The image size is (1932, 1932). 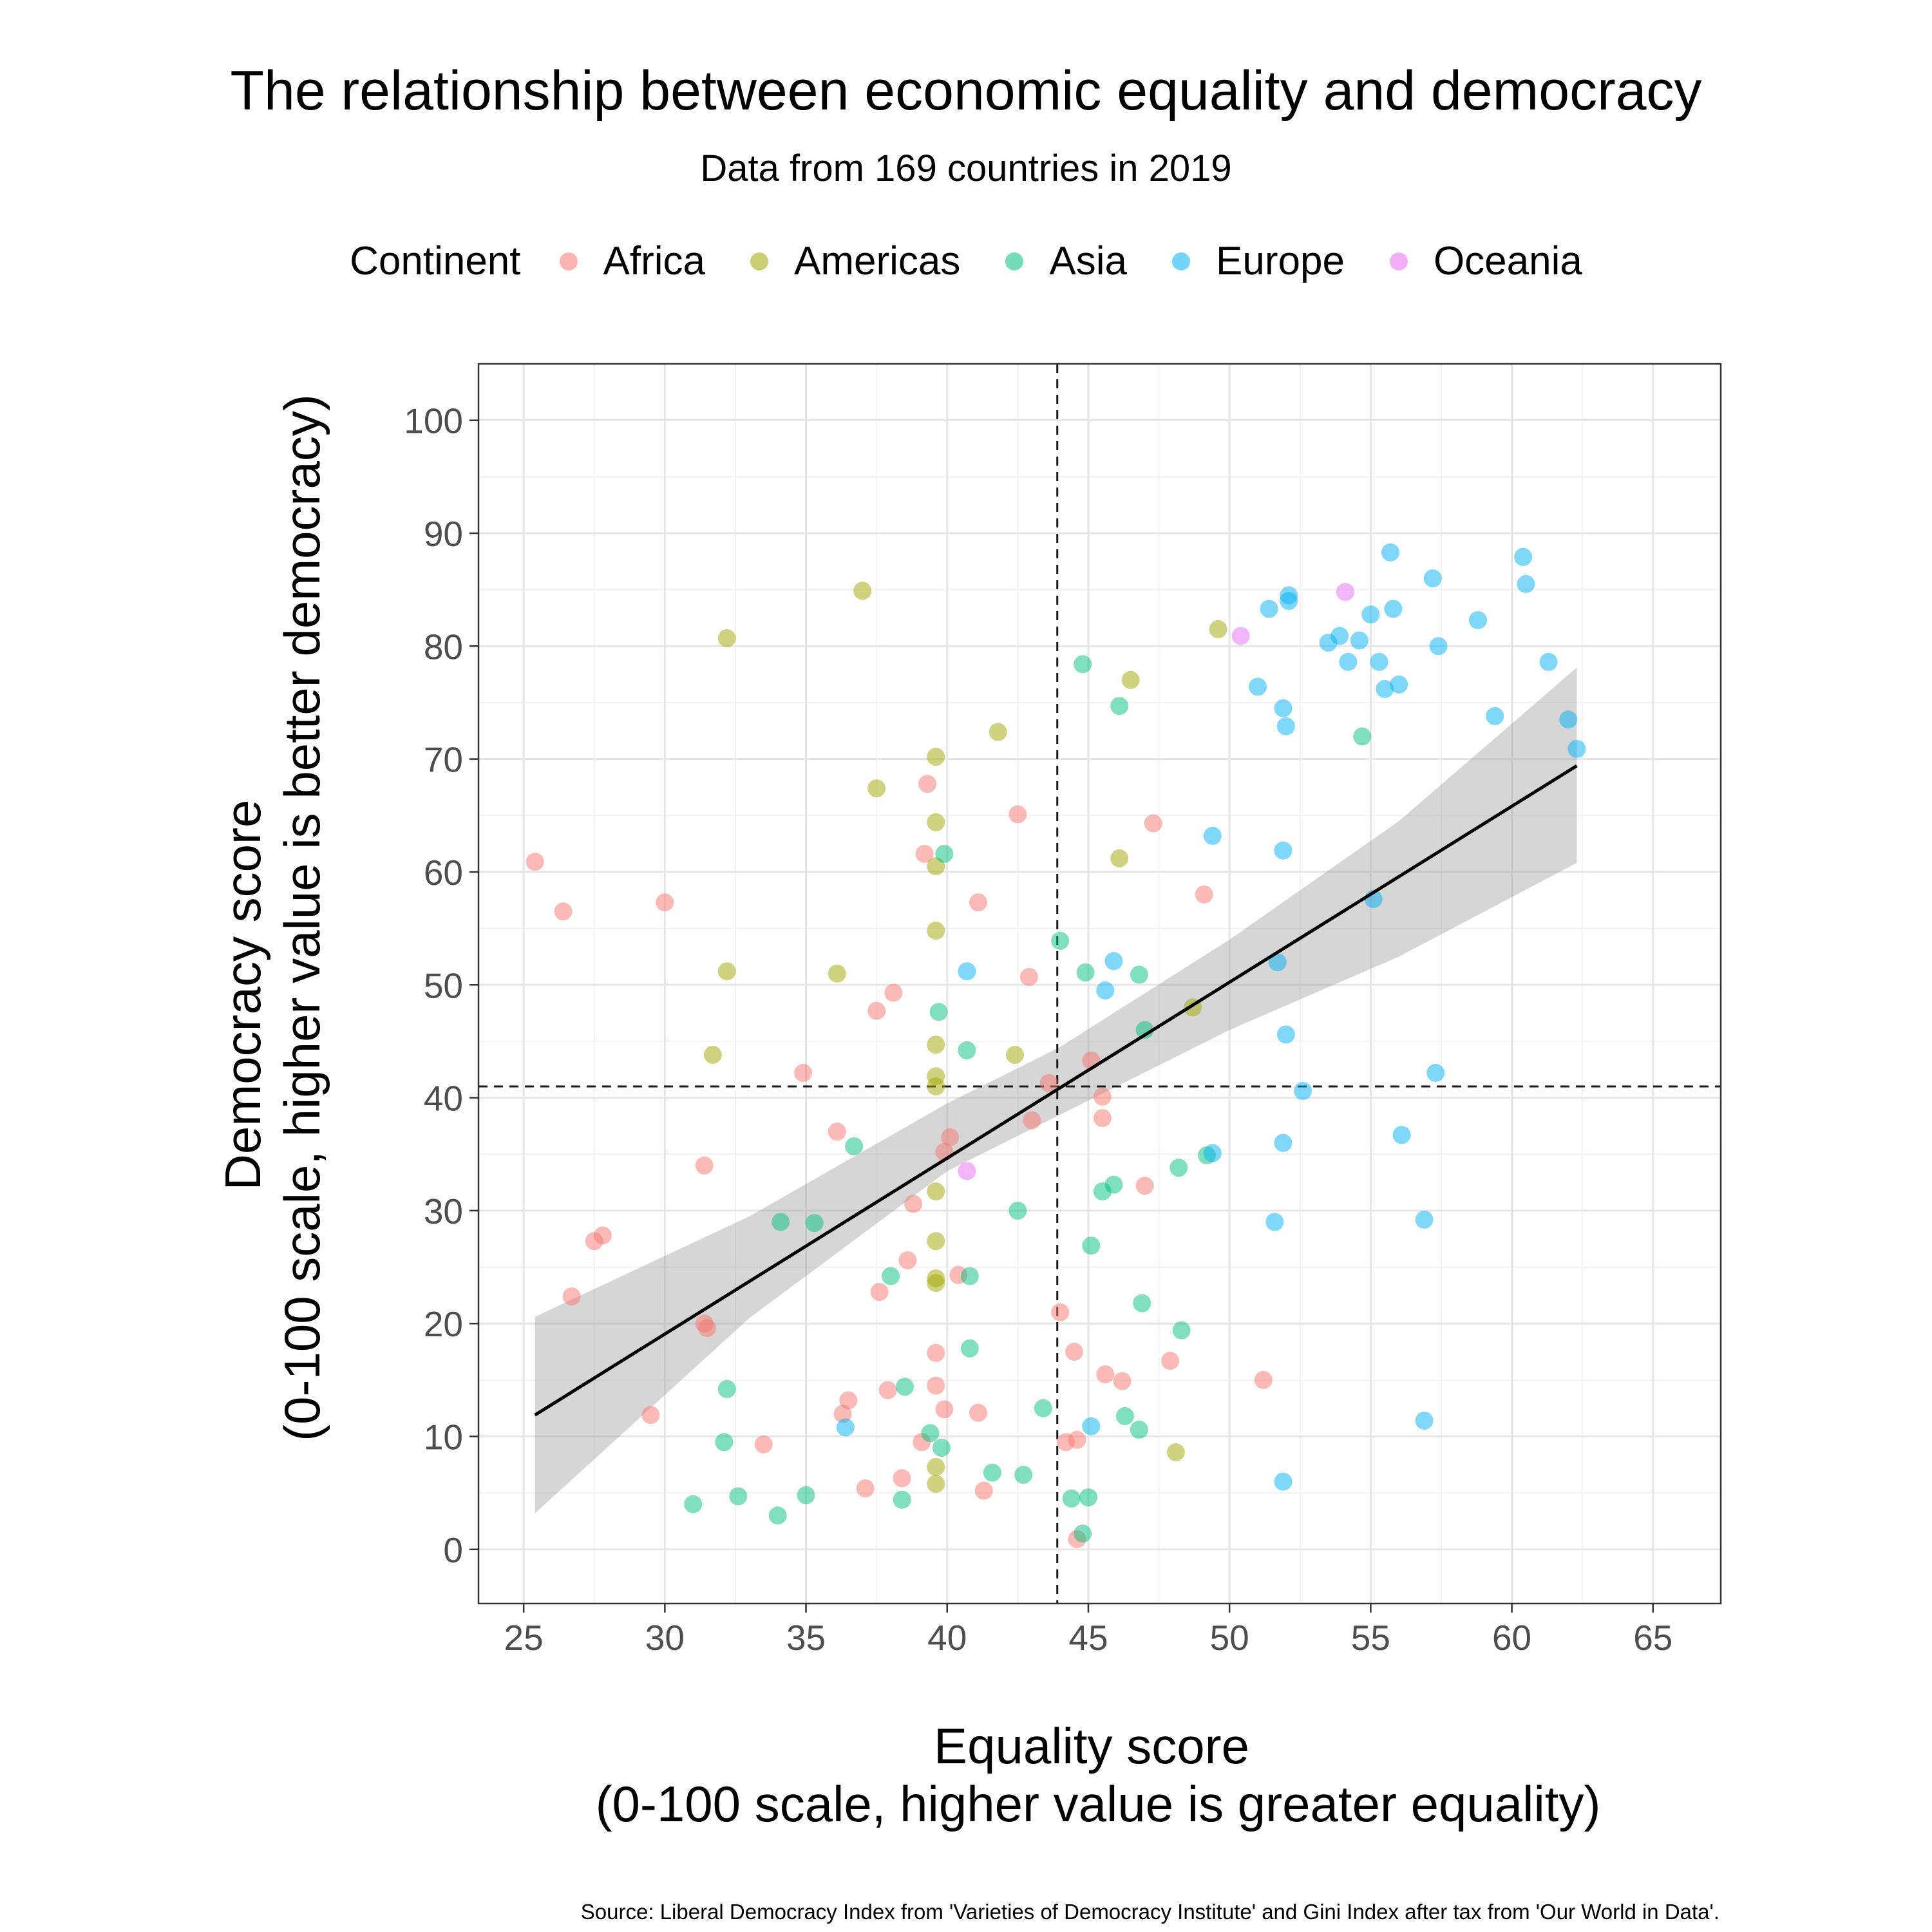 What do you see at coordinates (435, 261) in the screenshot?
I see `legend-title: Continent` at bounding box center [435, 261].